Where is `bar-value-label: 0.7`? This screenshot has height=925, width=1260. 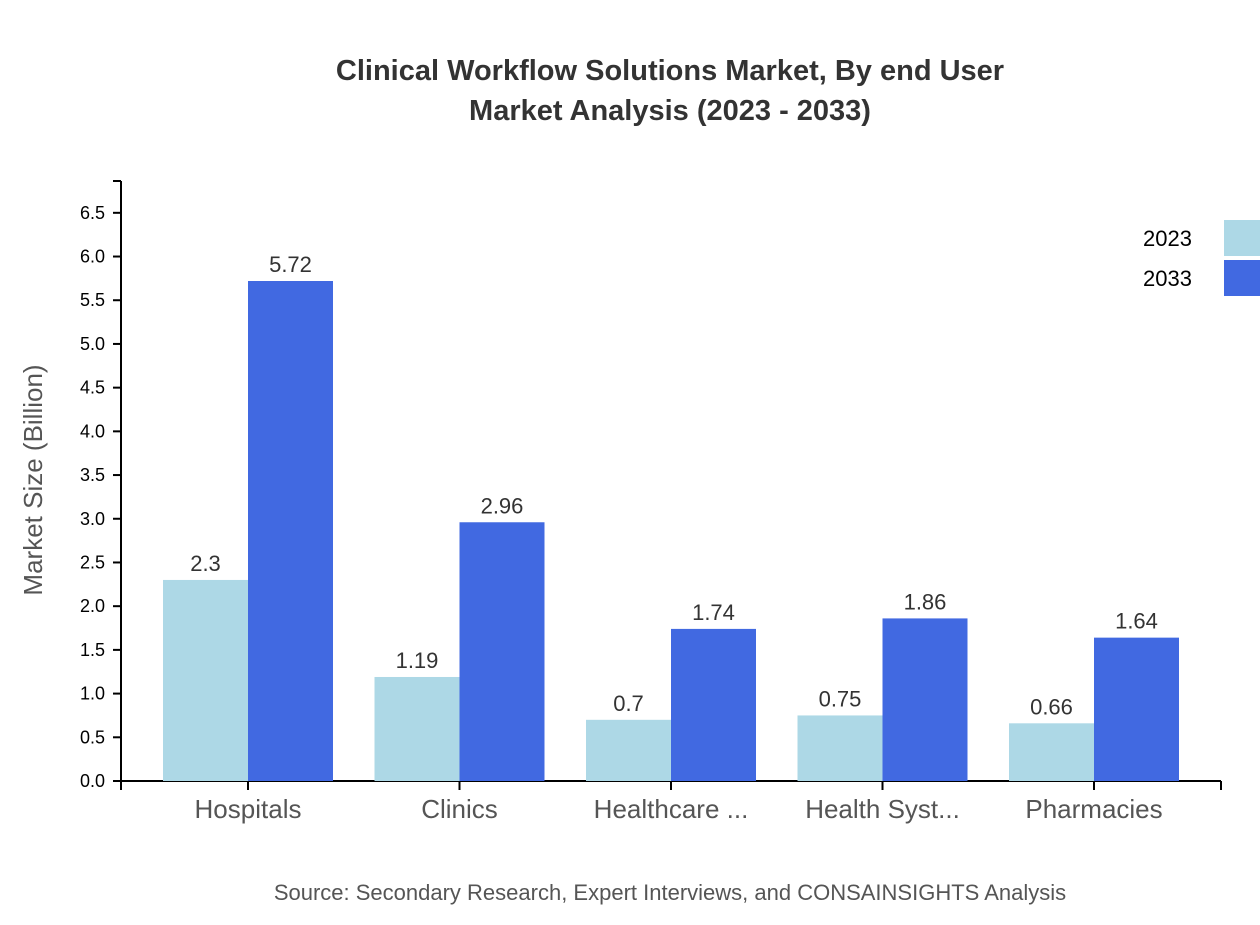
bar-value-label: 0.7 is located at coordinates (628, 703).